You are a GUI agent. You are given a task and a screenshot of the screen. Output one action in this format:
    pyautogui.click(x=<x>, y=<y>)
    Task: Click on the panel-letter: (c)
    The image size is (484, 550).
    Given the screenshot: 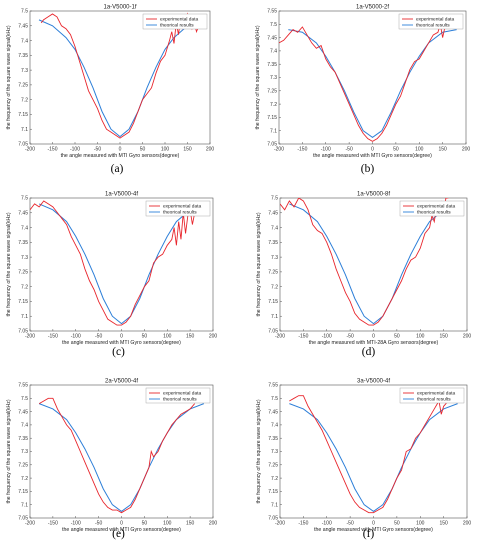 What is the action you would take?
    pyautogui.click(x=118, y=352)
    